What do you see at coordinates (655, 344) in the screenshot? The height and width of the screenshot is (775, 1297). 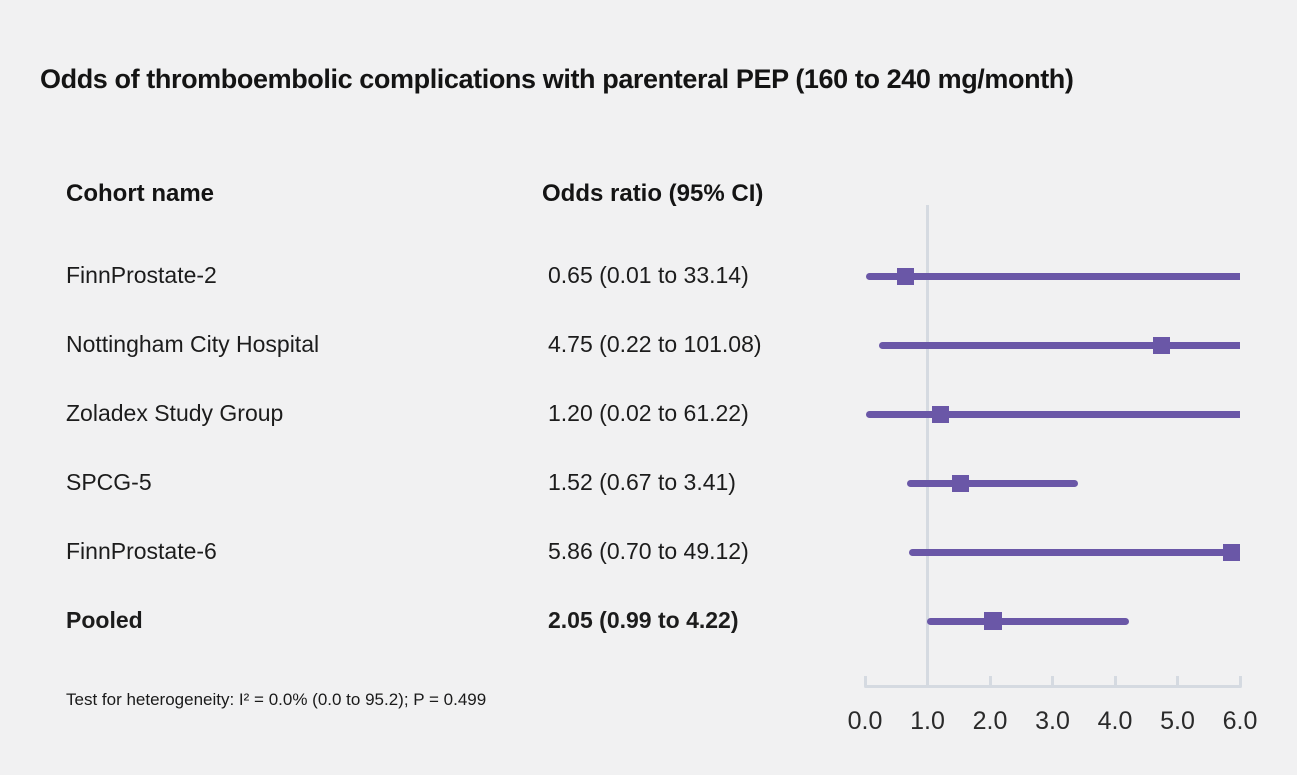 I see `odds-ratio-value: 4.75 (0.22 to 101.08)` at bounding box center [655, 344].